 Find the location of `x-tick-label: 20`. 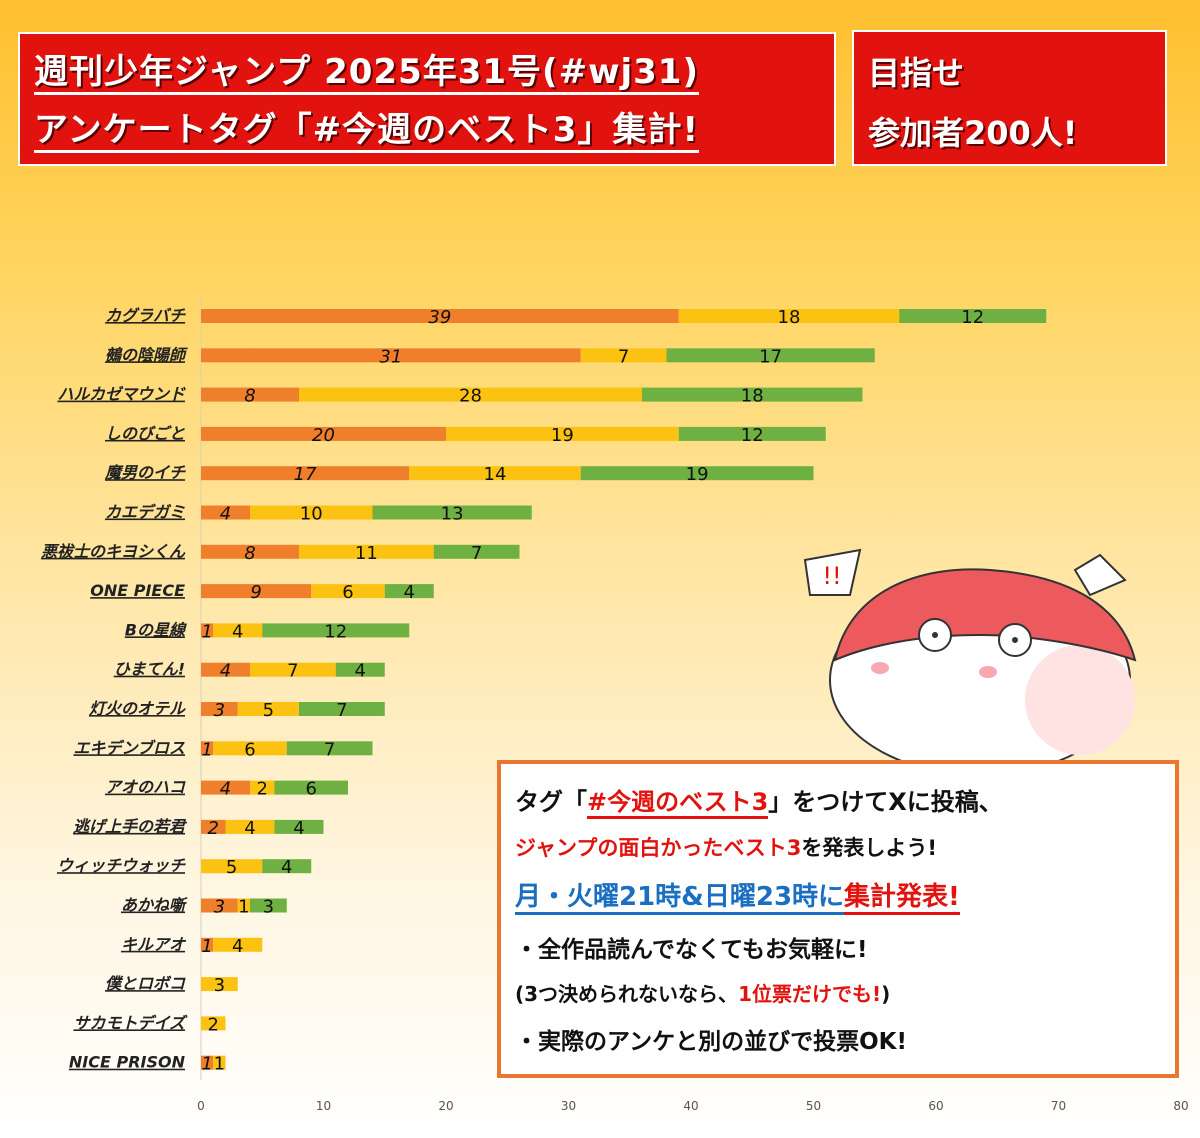

x-tick-label: 20 is located at coordinates (445, 1106).